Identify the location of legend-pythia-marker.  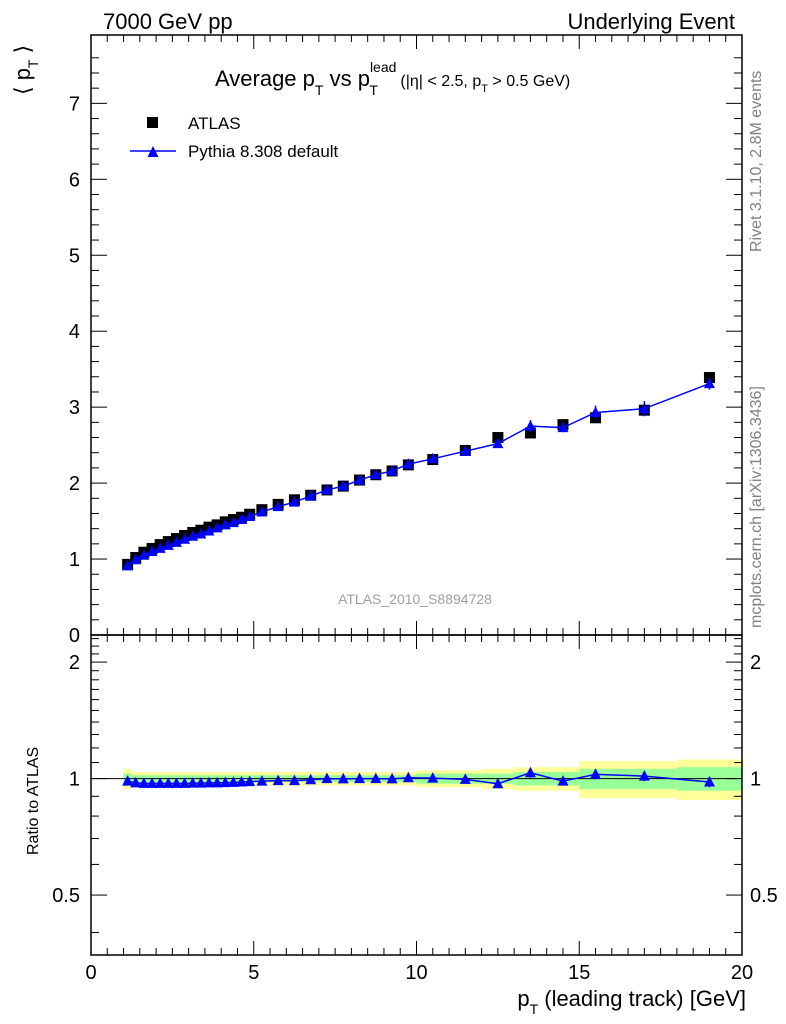
(153, 151).